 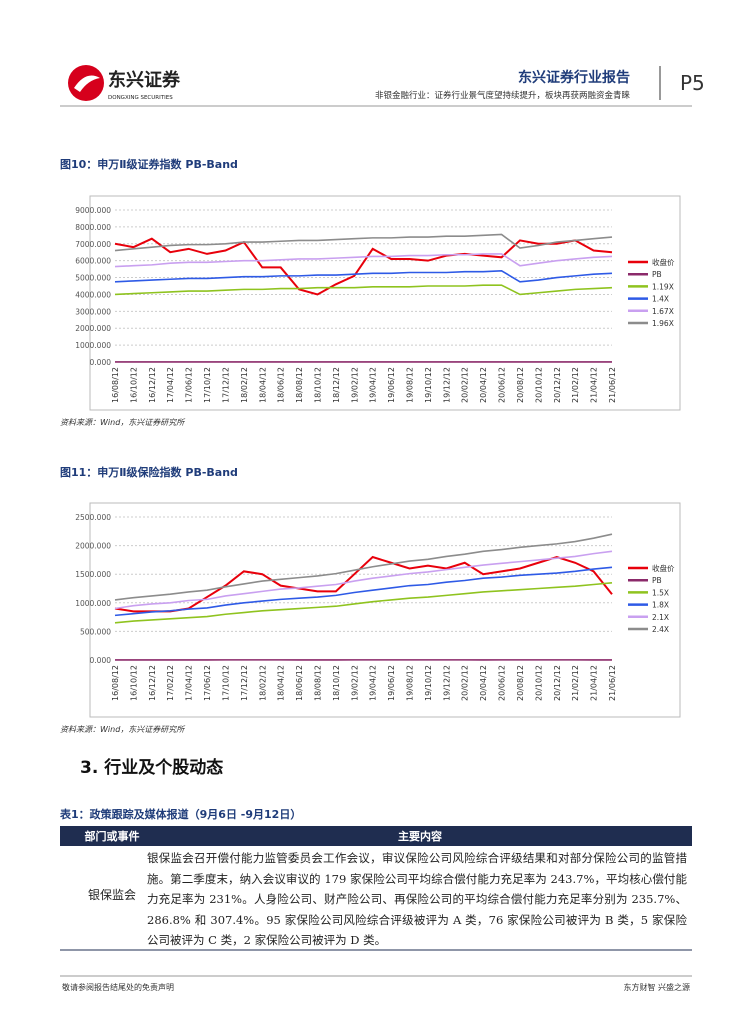 I want to click on logo-shape, so click(x=87, y=83).